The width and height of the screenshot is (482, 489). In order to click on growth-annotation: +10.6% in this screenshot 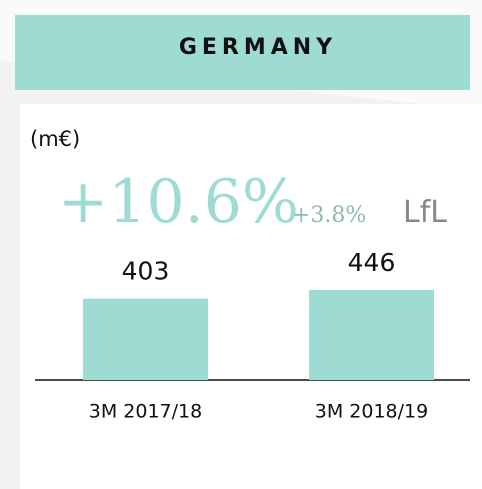, I will do `click(178, 202)`.